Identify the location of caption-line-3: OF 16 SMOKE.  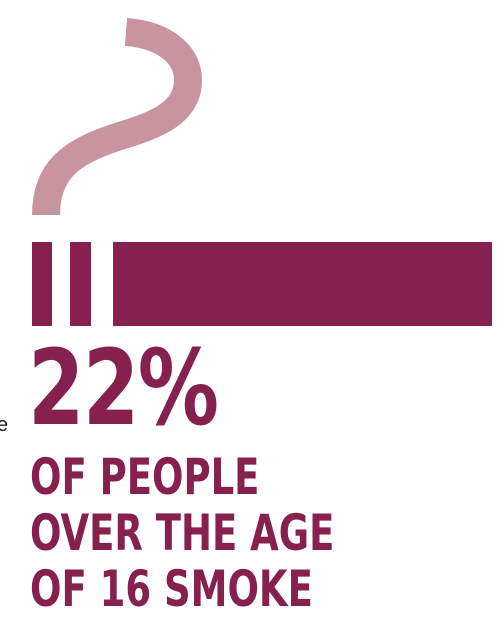
(171, 589).